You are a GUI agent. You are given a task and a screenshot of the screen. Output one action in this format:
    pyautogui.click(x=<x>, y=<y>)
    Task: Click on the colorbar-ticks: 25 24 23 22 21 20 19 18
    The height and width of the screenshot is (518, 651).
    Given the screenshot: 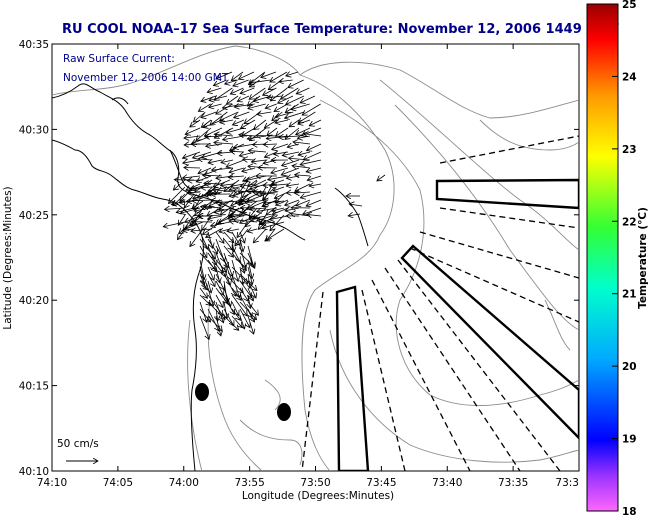 What is the action you would take?
    pyautogui.click(x=624, y=259)
    